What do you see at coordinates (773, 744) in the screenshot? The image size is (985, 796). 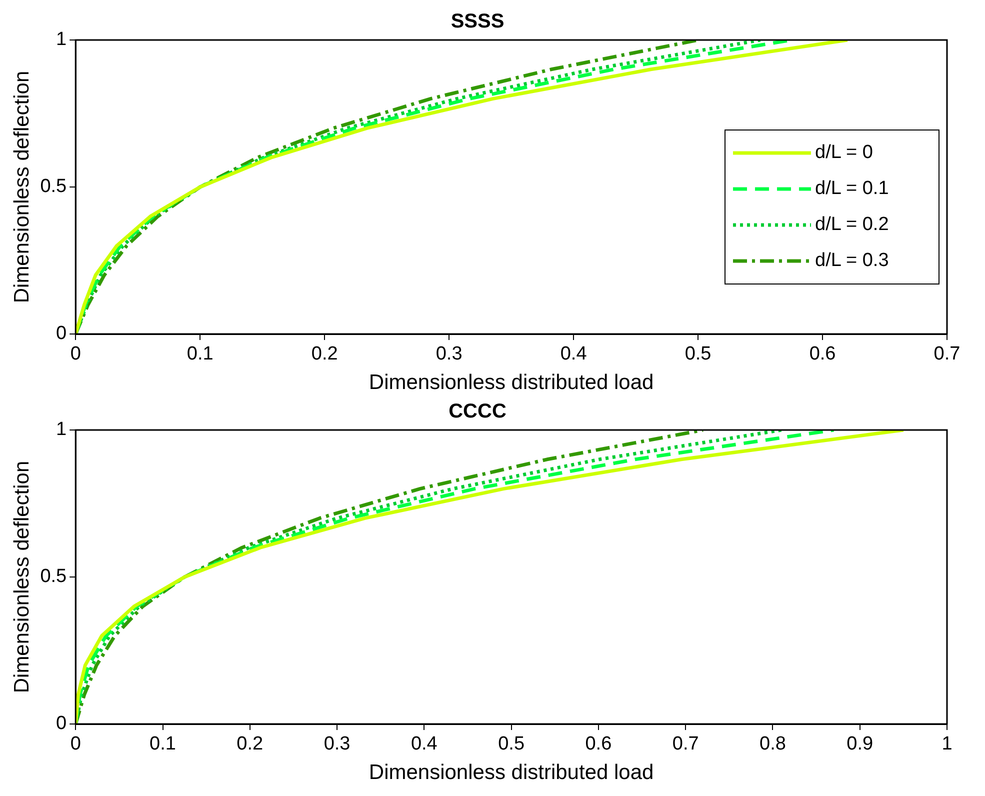 I see `x-tick-label: 0.8` at bounding box center [773, 744].